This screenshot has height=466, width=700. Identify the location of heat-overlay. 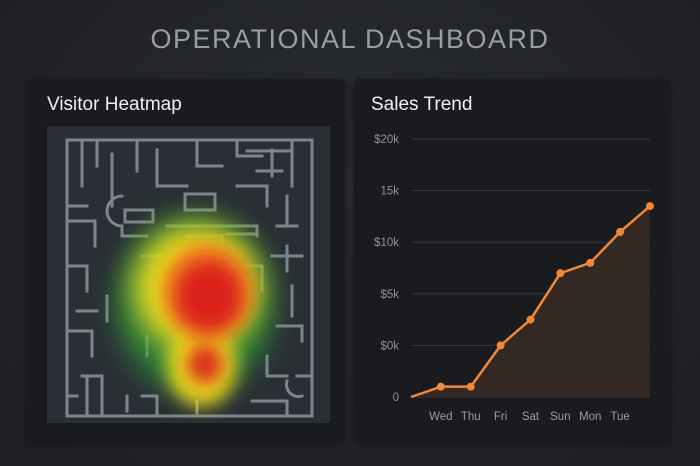
(195, 311).